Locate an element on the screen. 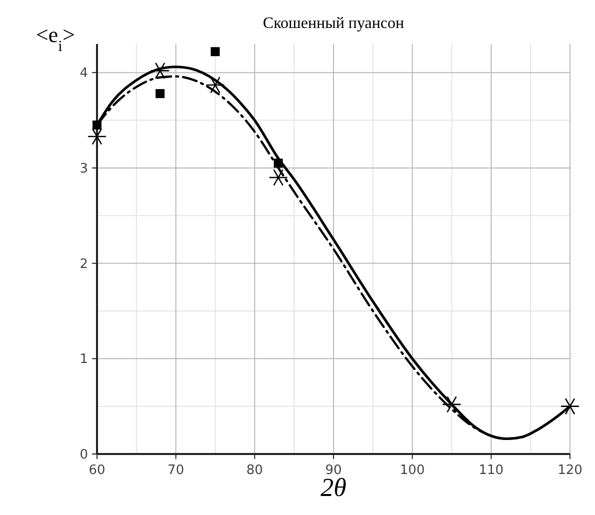  y-tick-label: 2 is located at coordinates (84, 264).